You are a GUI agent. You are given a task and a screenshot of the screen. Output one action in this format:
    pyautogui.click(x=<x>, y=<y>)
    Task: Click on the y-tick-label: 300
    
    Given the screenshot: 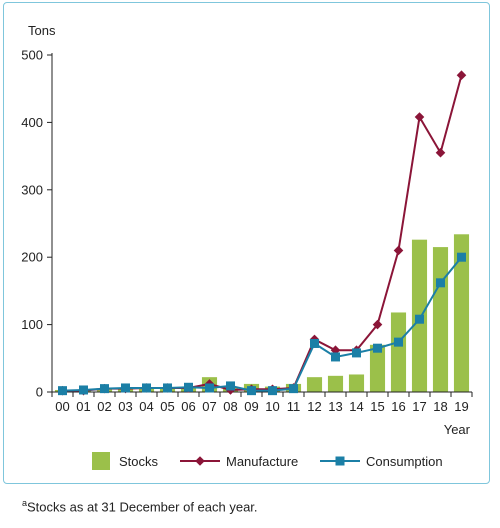 What is the action you would take?
    pyautogui.click(x=32, y=189)
    